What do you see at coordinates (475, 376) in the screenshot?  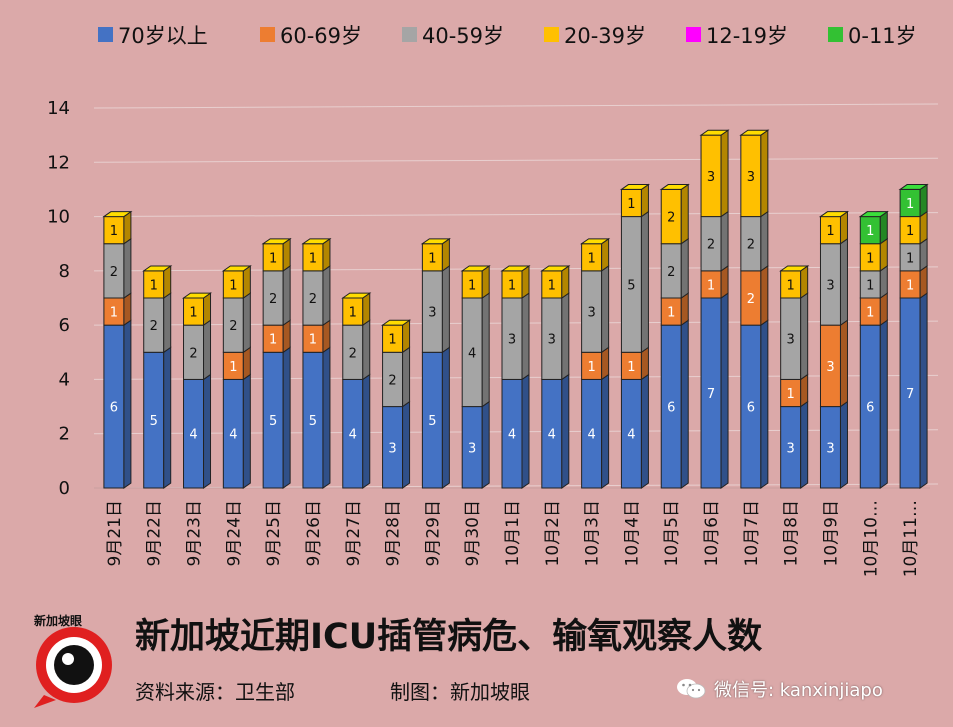 I see `bar-stack: 3 4 1` at bounding box center [475, 376].